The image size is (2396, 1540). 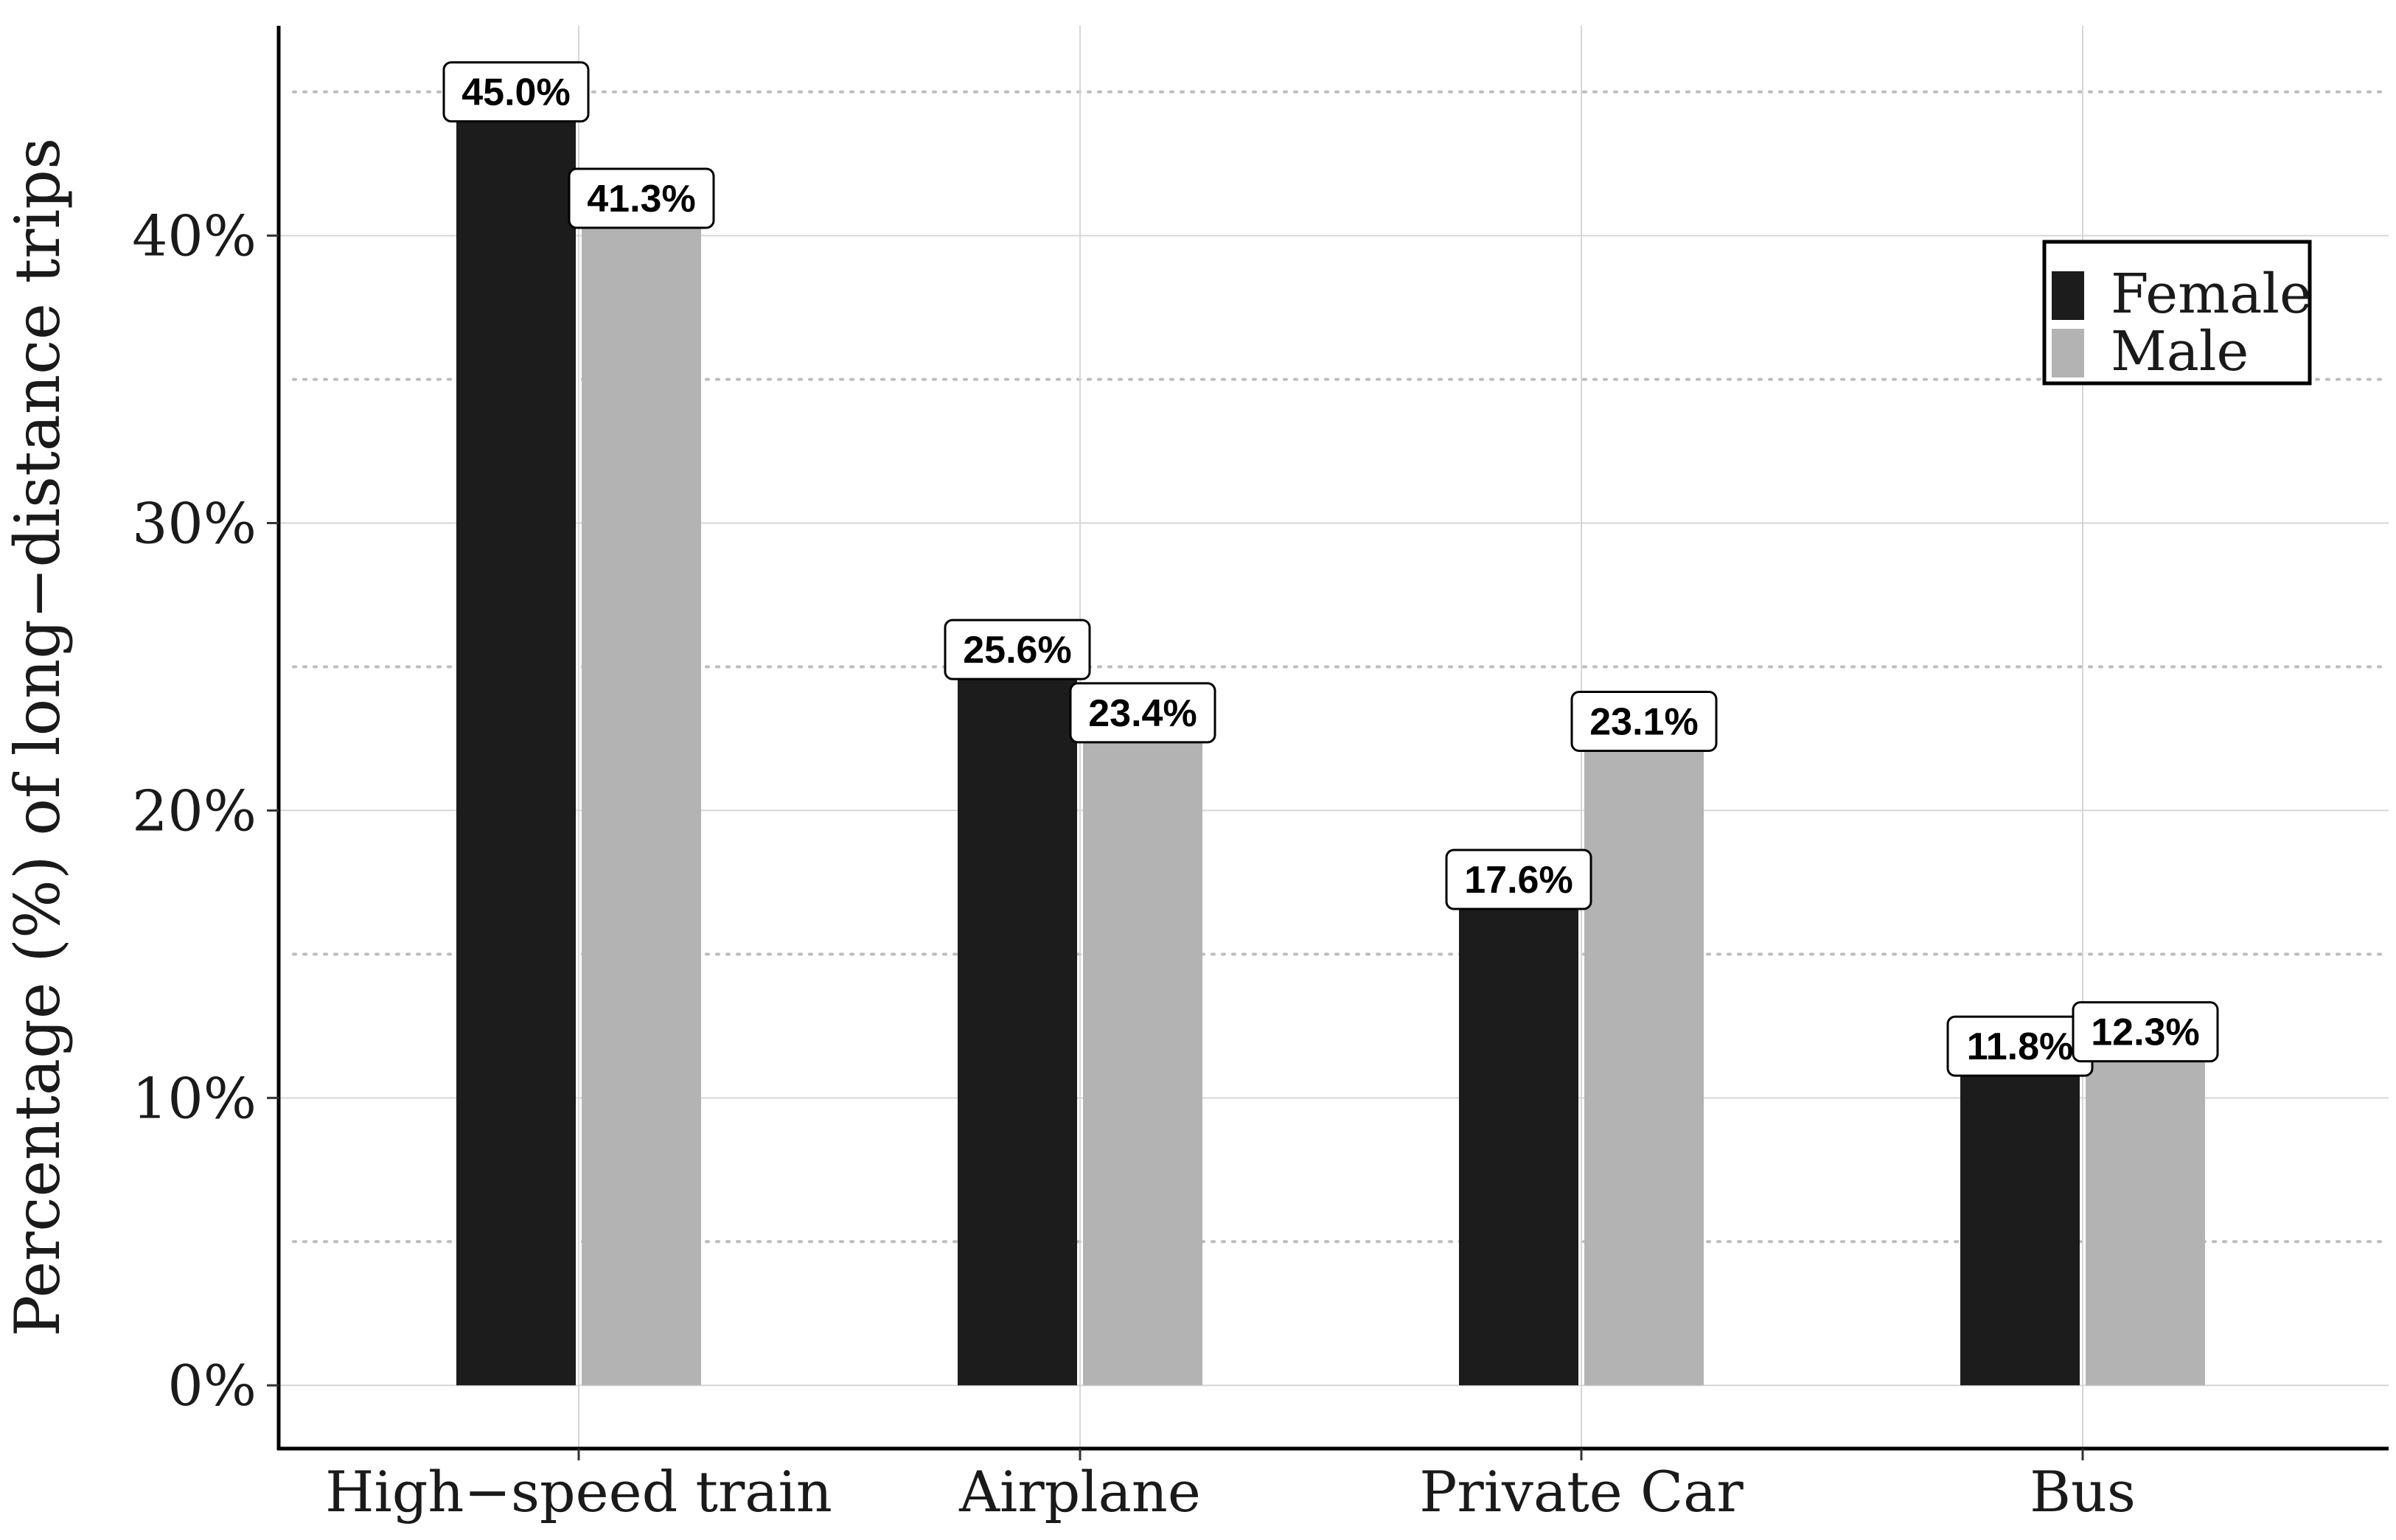 I want to click on data-label-text: 11.8%, so click(x=2020, y=1046).